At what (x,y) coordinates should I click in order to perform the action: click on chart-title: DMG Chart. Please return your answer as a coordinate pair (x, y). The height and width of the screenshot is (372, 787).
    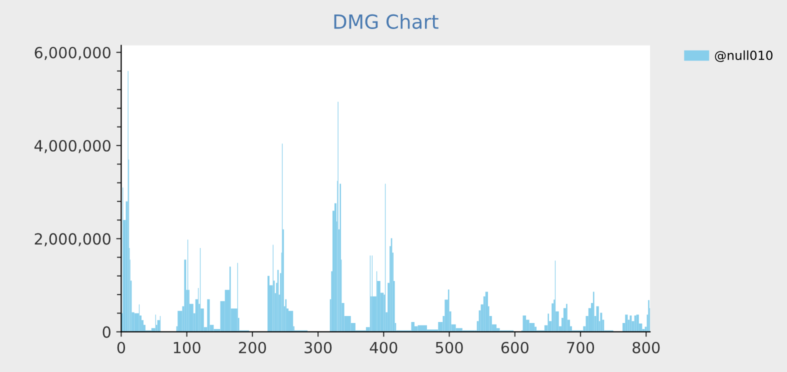
    Looking at the image, I should click on (386, 21).